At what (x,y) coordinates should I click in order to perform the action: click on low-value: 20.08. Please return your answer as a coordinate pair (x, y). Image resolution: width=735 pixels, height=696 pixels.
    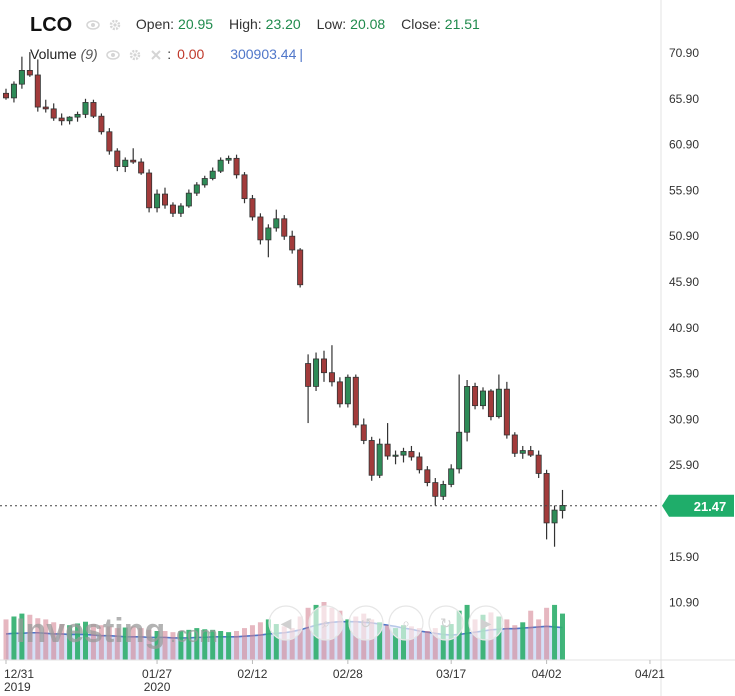
    Looking at the image, I should click on (368, 24).